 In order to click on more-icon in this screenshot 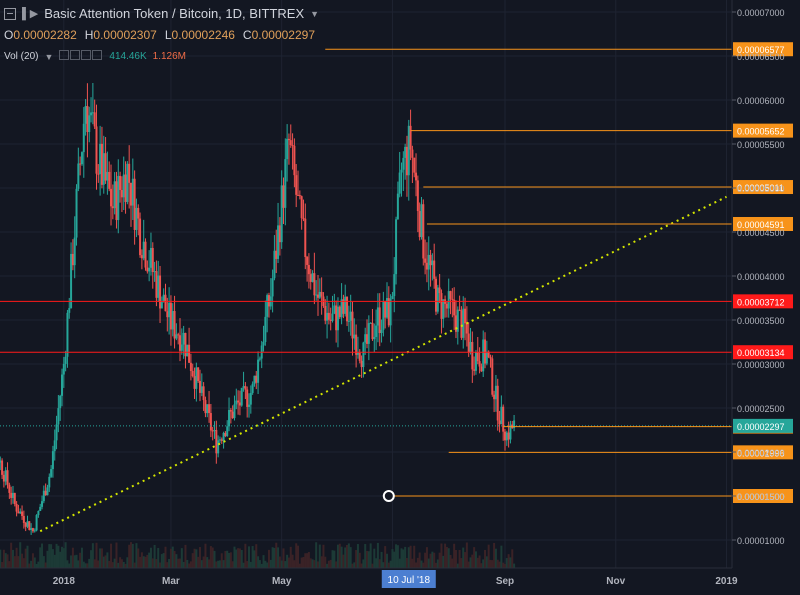, I will do `click(97, 55)`.